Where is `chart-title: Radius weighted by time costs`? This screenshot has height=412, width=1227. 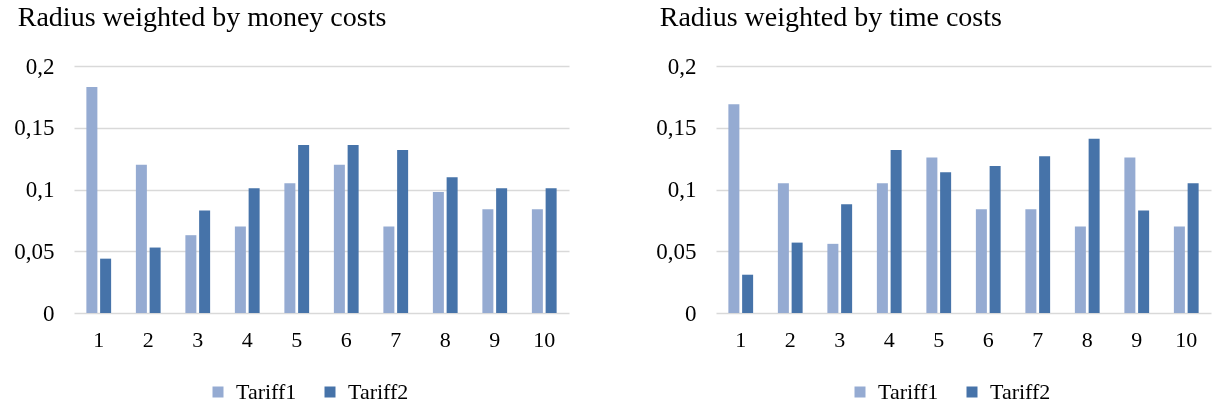
chart-title: Radius weighted by time costs is located at coordinates (830, 16).